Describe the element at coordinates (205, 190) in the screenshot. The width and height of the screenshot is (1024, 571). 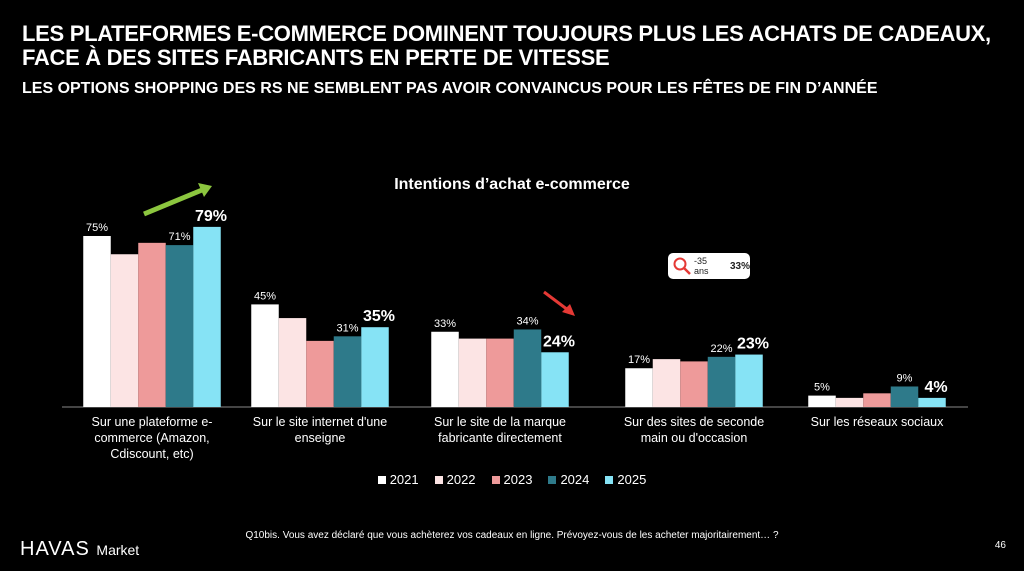
I see `trend-up-arrow-head` at that location.